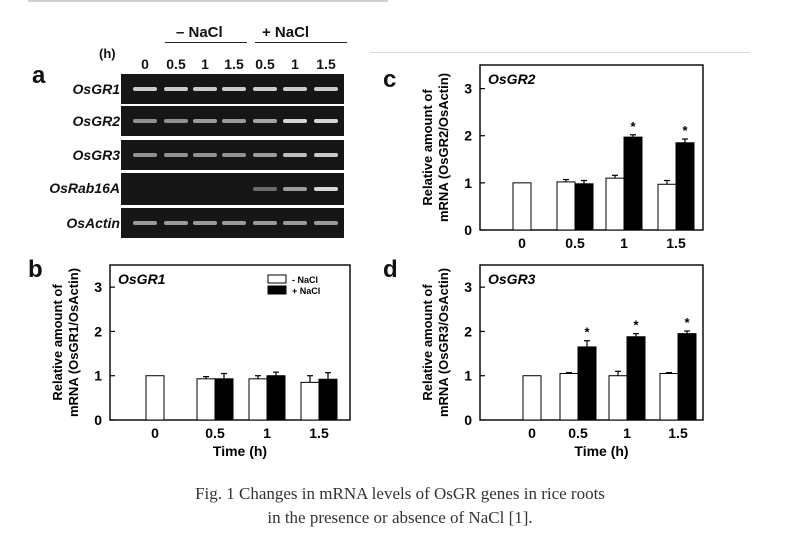 The width and height of the screenshot is (800, 538). Describe the element at coordinates (234, 64) in the screenshot. I see `time-label: 1.5` at that location.